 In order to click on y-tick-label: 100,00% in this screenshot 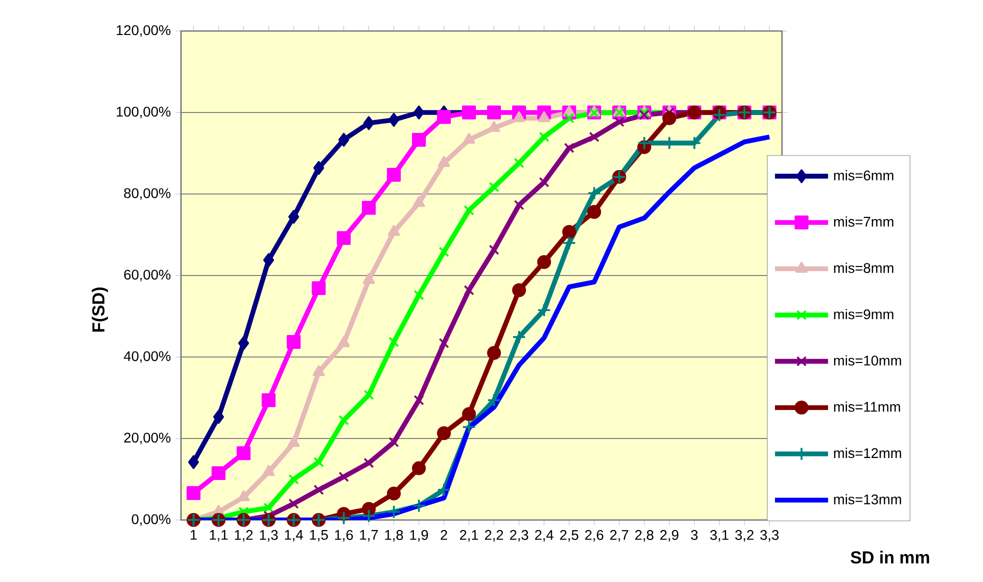, I will do `click(143, 112)`.